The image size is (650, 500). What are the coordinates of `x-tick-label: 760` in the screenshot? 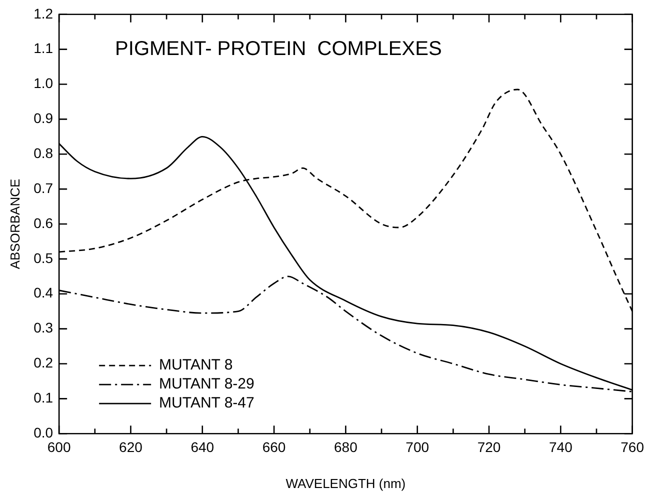 It's located at (632, 446).